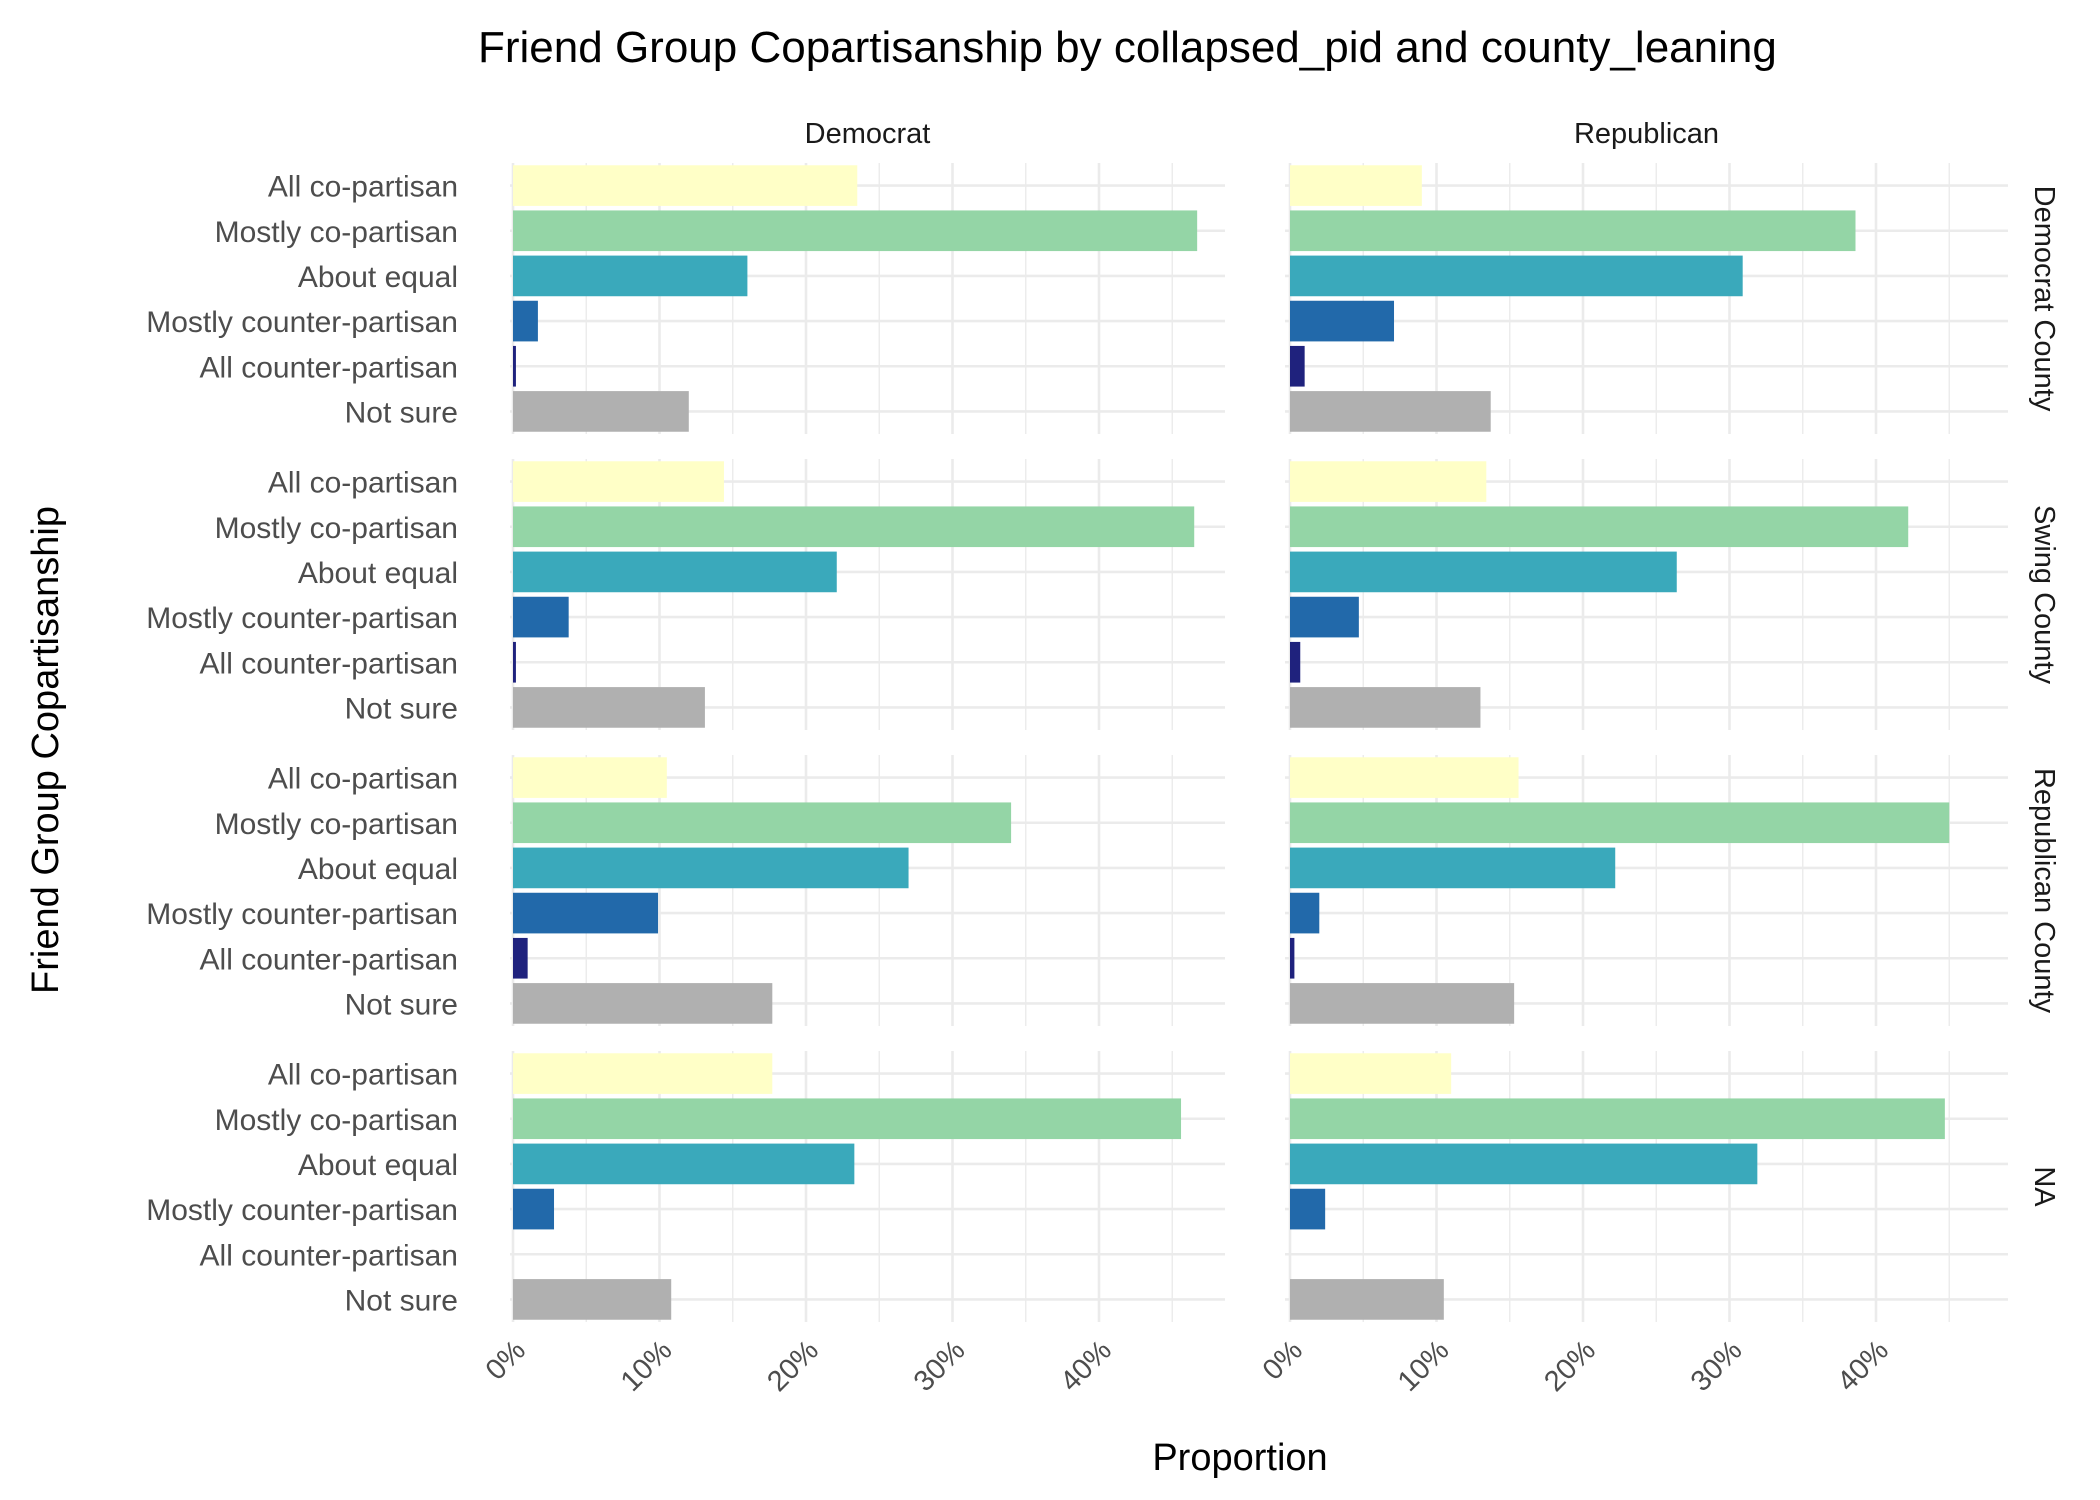 The height and width of the screenshot is (1500, 2100). I want to click on bar-swing-county-democrat-mostly-co-partisan, so click(854, 527).